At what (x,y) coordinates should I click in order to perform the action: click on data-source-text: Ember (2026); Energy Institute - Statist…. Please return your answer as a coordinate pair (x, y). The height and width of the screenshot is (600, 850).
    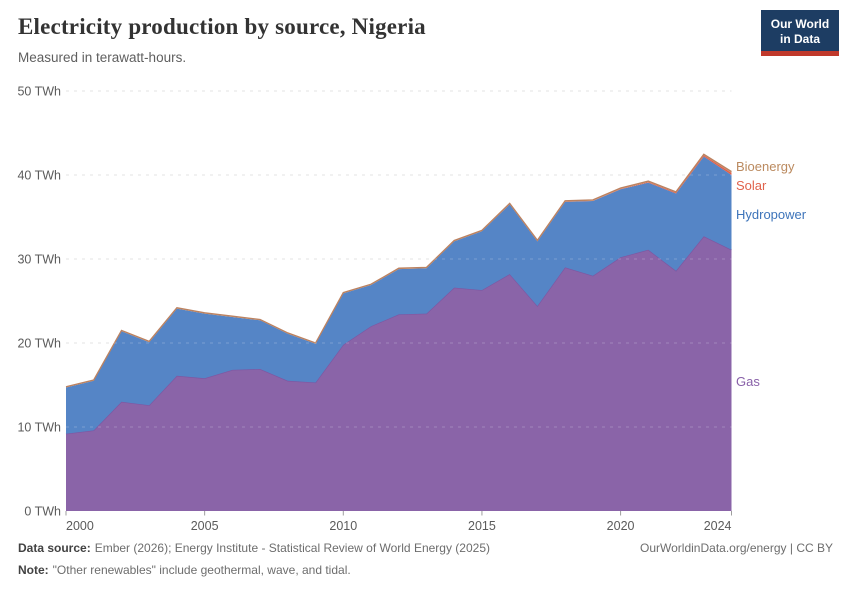
    Looking at the image, I should click on (292, 548).